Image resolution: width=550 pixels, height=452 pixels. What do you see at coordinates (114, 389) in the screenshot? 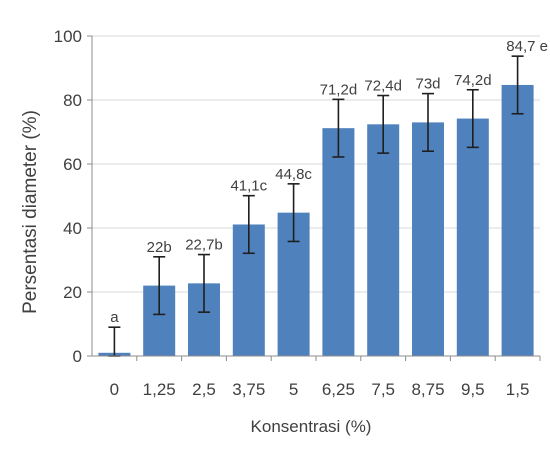
I see `x-tick-label: 0` at bounding box center [114, 389].